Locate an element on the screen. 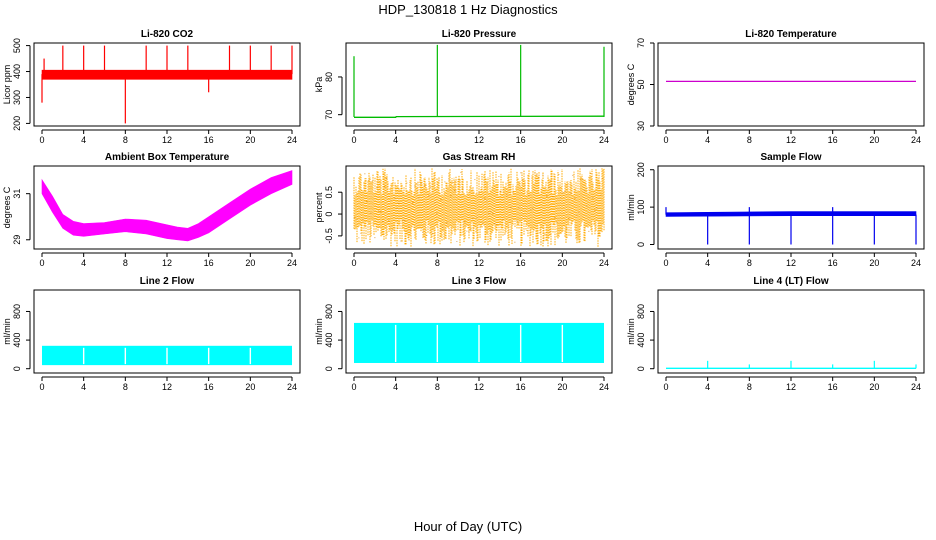 The height and width of the screenshot is (540, 936). y-axis: -0.5 0 0.5 is located at coordinates (333, 215).